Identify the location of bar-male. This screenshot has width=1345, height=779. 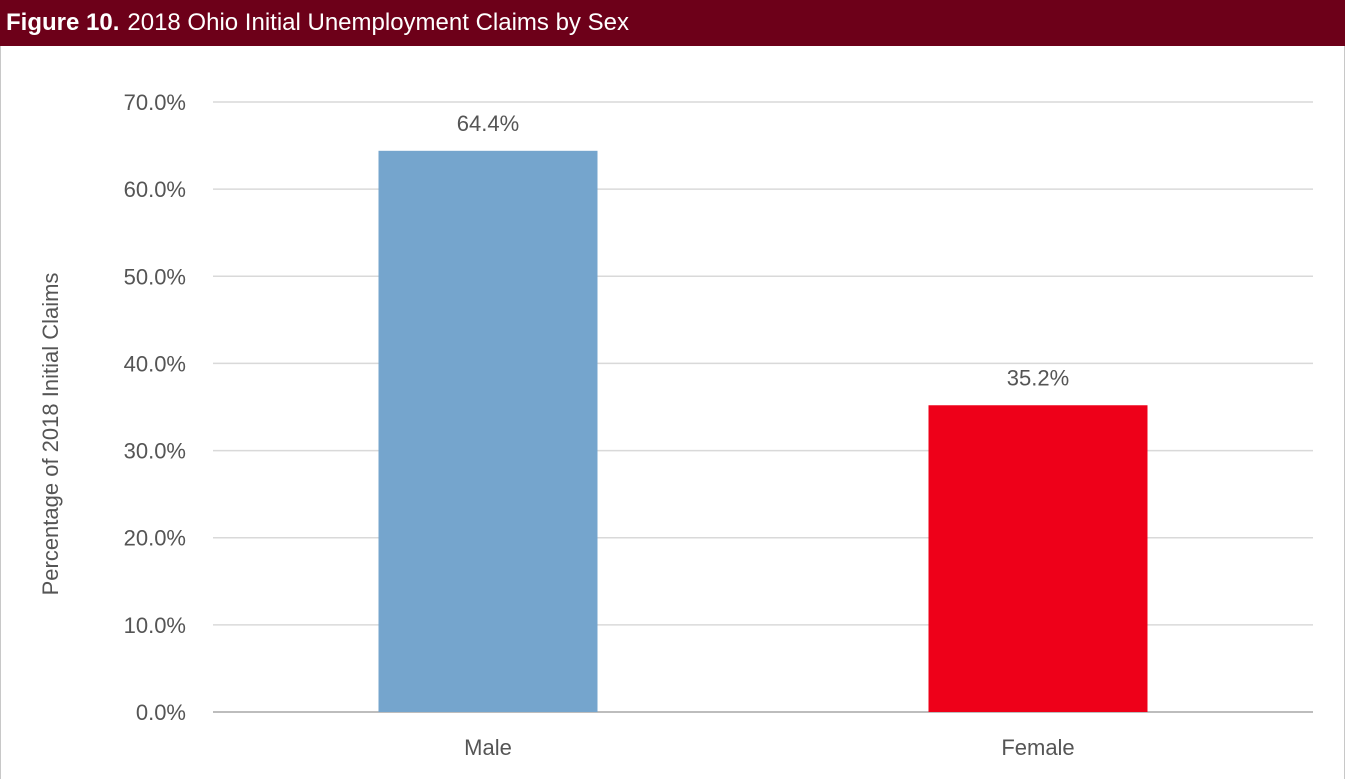
(488, 431).